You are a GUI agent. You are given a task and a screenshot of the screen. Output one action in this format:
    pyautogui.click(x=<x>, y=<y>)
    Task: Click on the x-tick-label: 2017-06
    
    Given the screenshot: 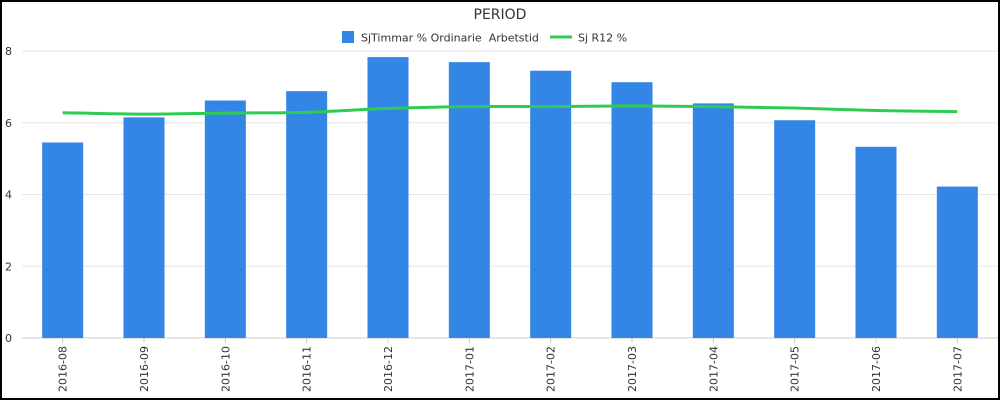 What is the action you would take?
    pyautogui.click(x=876, y=369)
    